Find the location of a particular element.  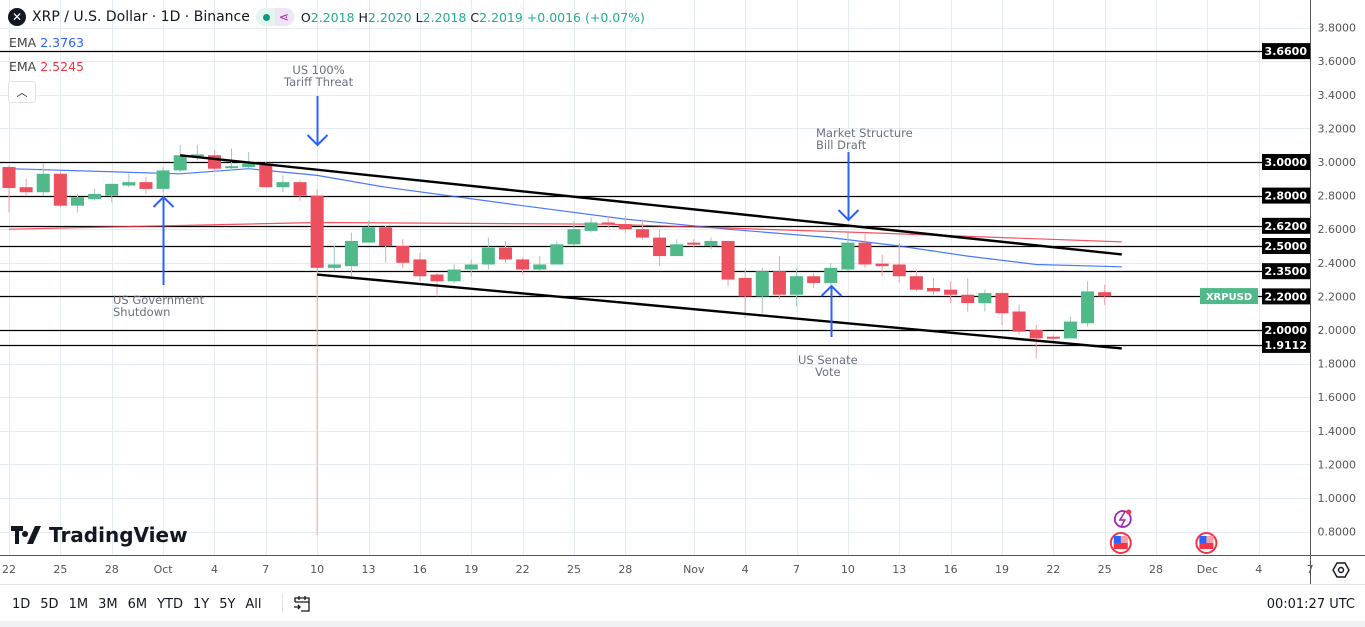

price-tick-label: 3.4000 is located at coordinates (1337, 95).